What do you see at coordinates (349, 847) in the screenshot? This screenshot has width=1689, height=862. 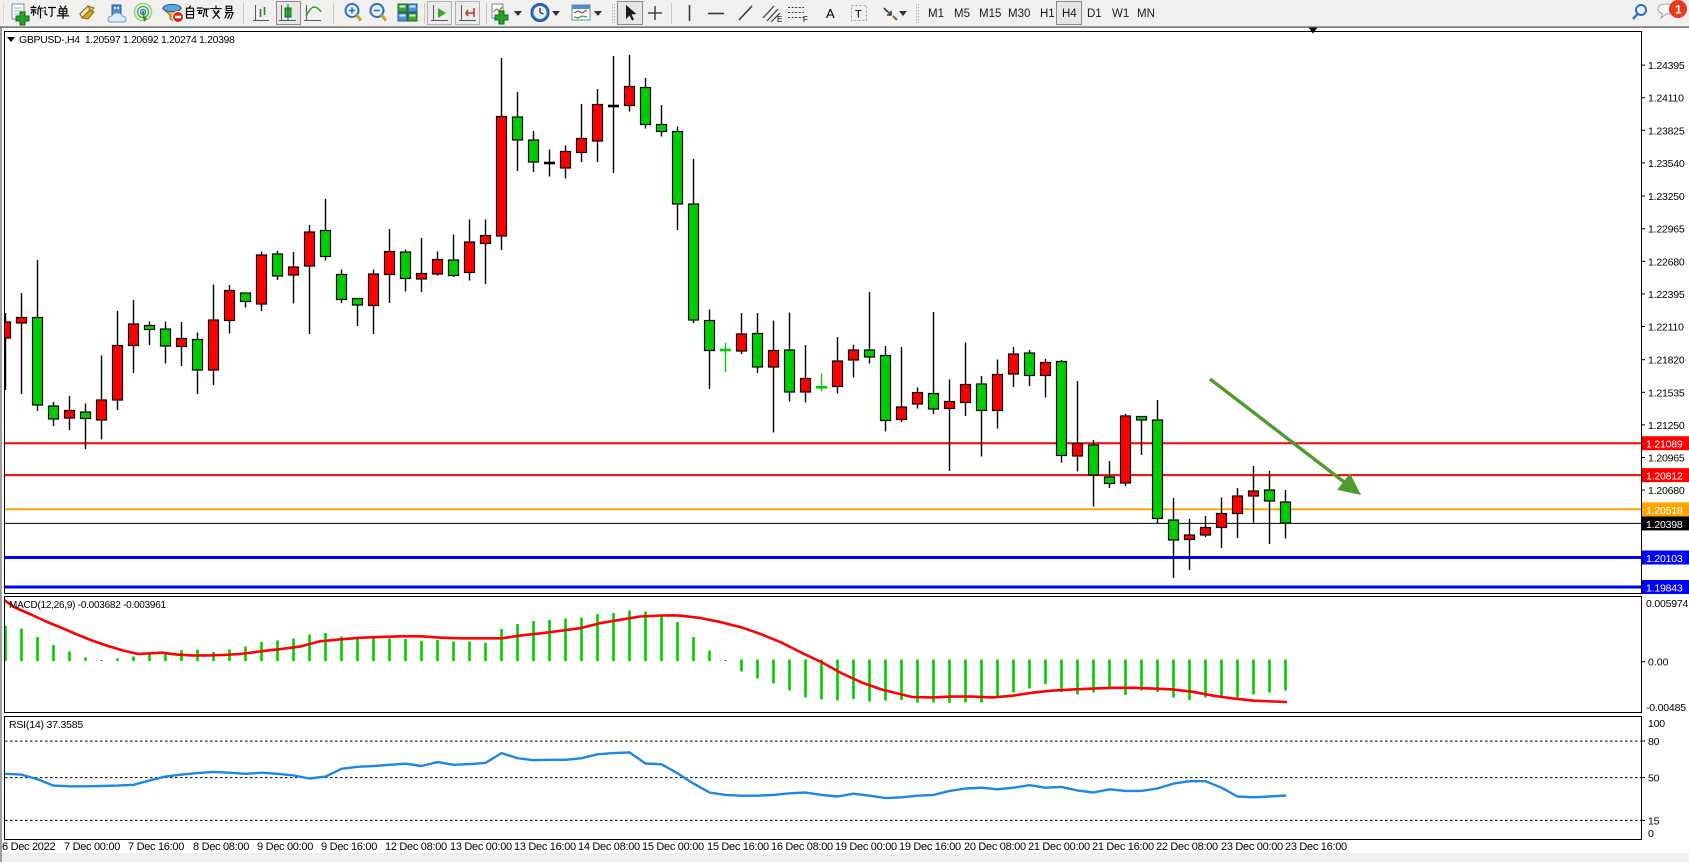 I see `svg-text: 9 Dec 16:00` at bounding box center [349, 847].